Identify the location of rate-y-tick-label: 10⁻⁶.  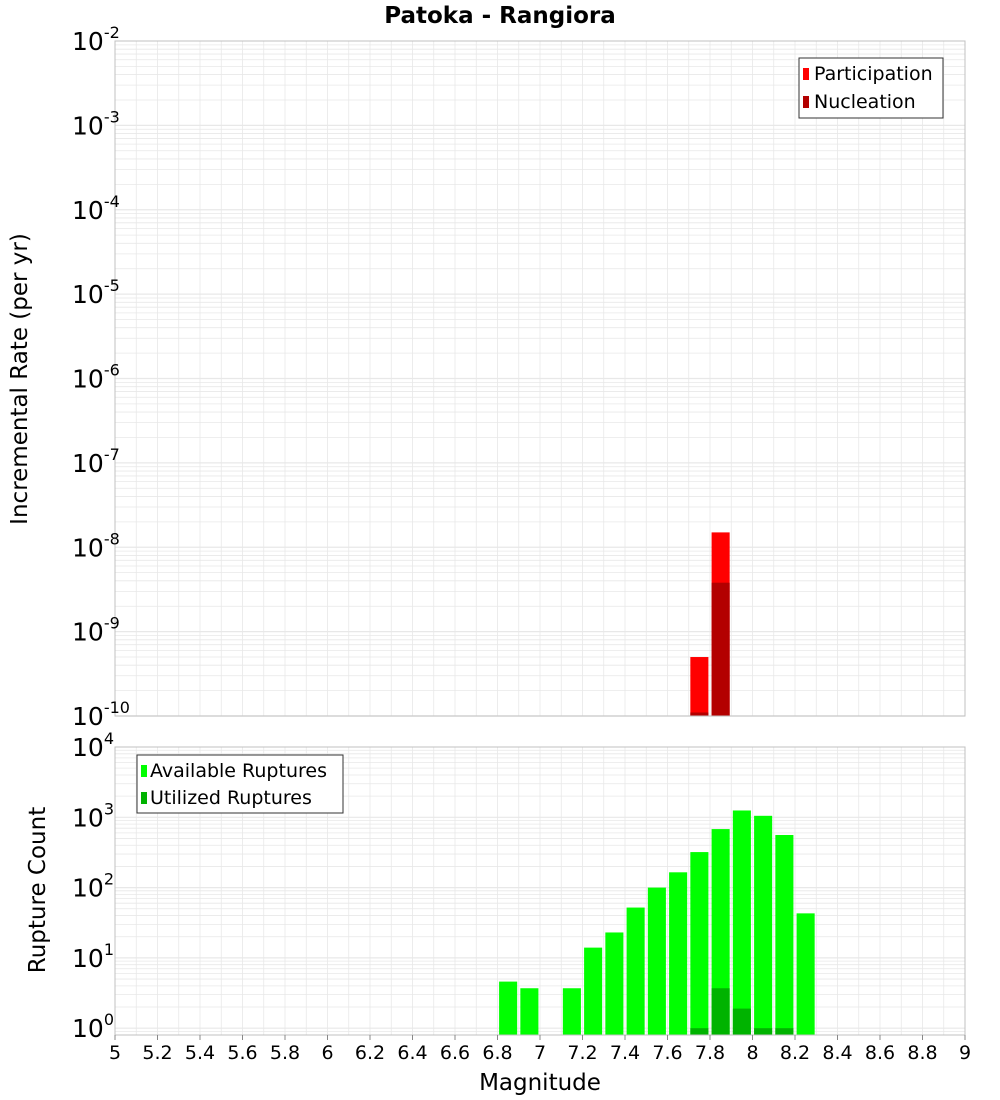
(96, 377).